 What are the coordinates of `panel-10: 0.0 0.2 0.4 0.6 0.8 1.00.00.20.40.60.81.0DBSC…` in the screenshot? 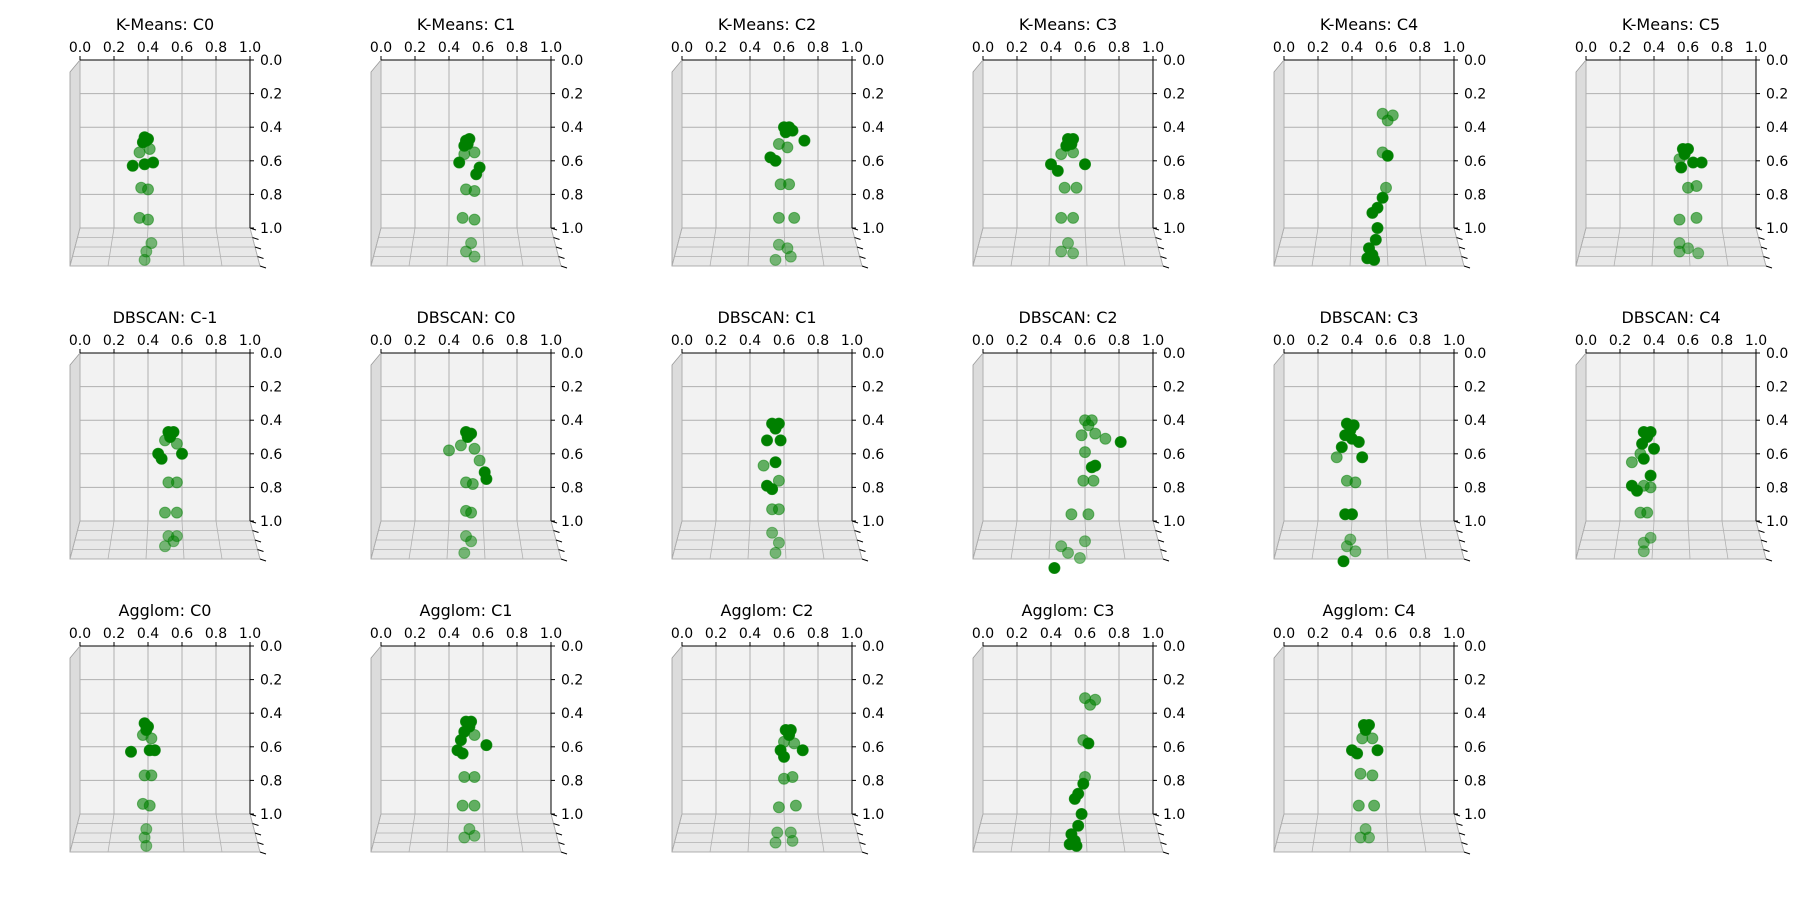 It's located at (1078, 441).